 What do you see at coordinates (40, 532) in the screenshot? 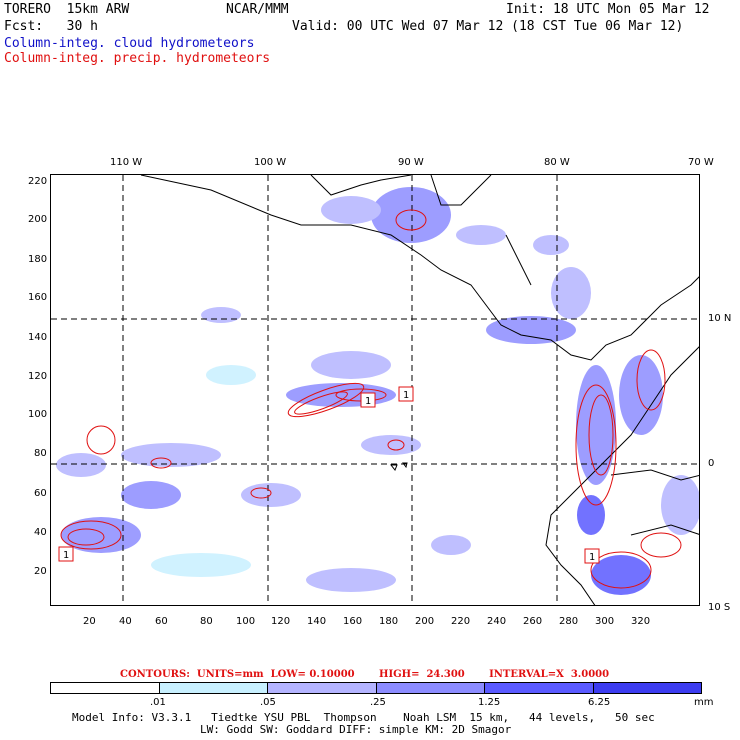
I see `y-tick-40: 40` at bounding box center [40, 532].